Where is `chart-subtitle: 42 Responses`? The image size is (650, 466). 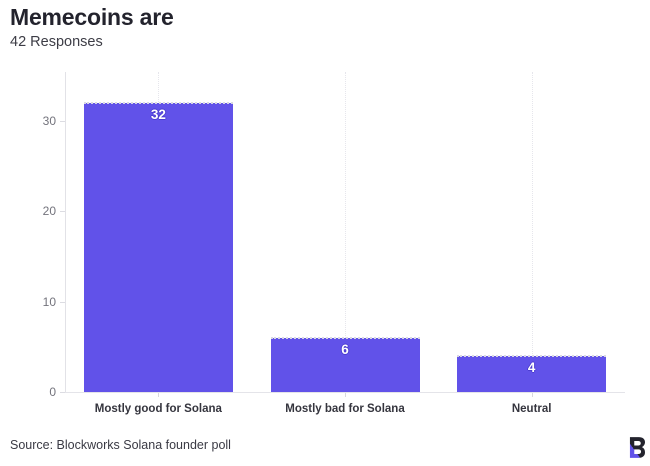
chart-subtitle: 42 Responses is located at coordinates (56, 42).